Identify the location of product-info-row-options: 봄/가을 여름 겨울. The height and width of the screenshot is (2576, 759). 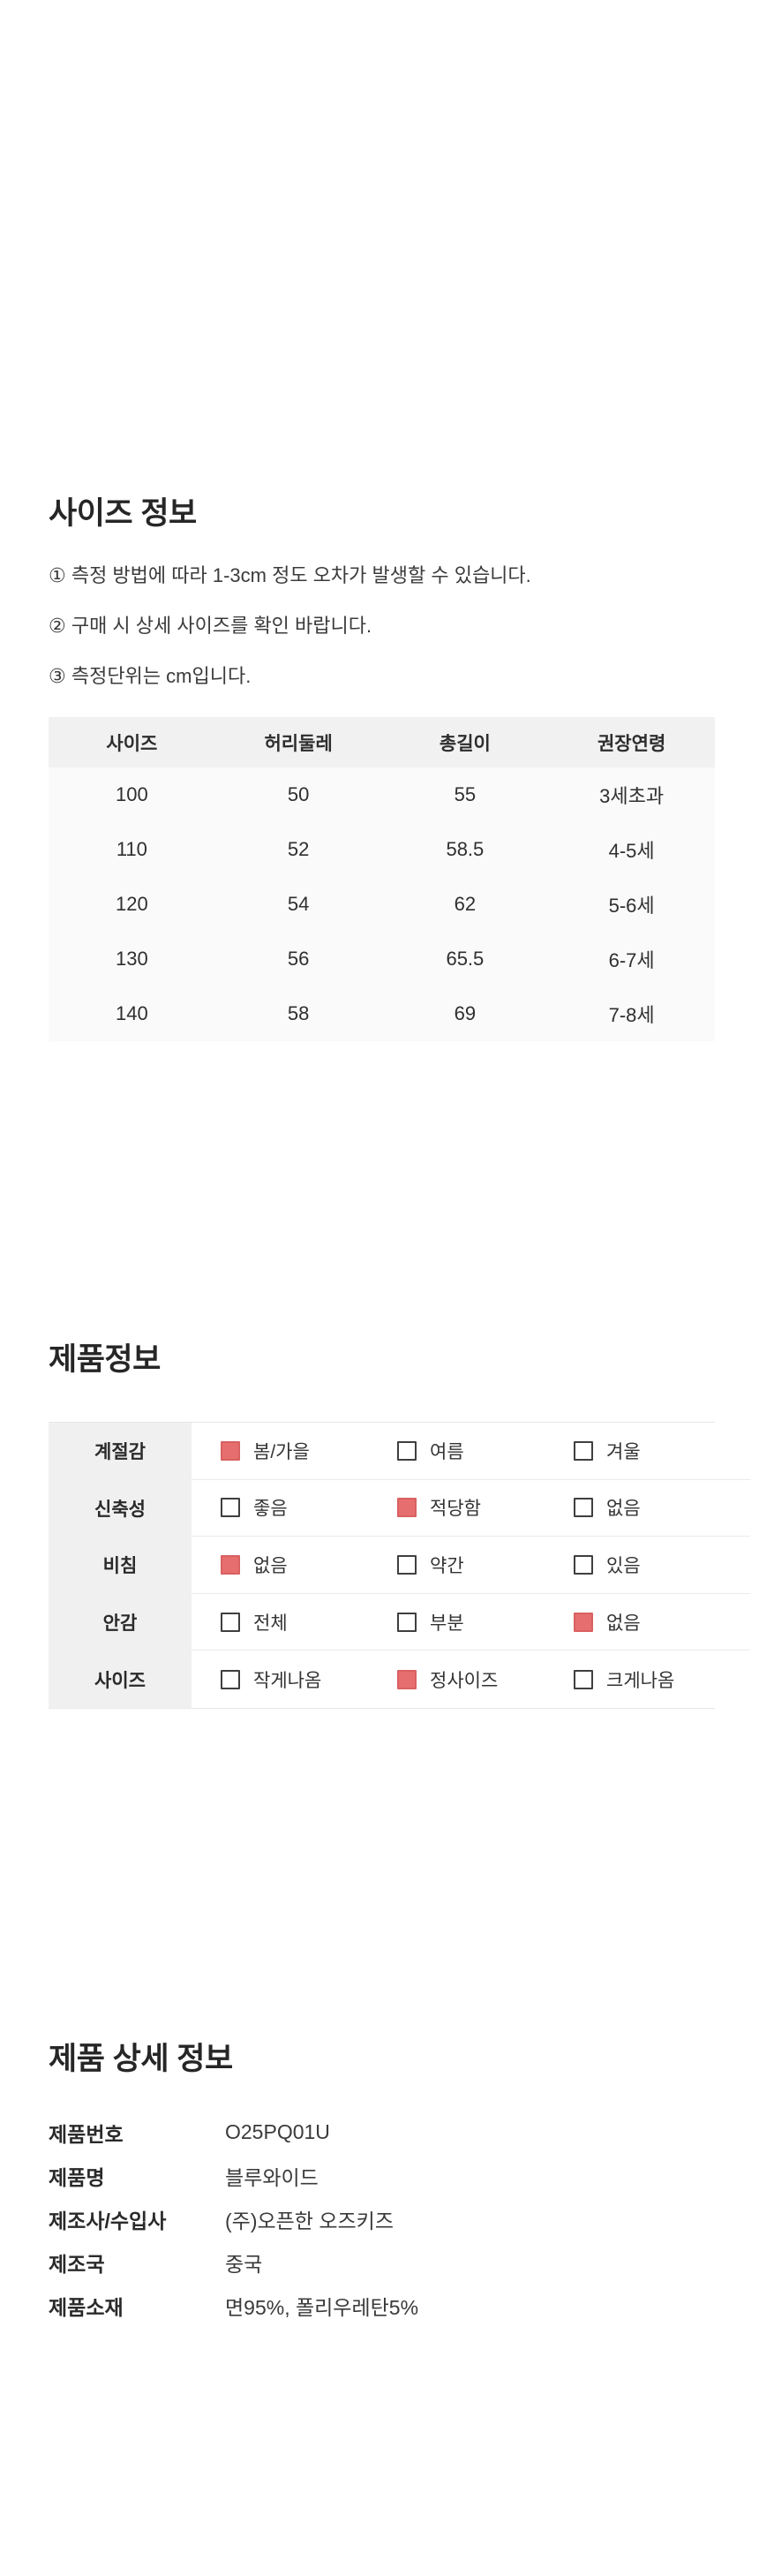
(471, 1451).